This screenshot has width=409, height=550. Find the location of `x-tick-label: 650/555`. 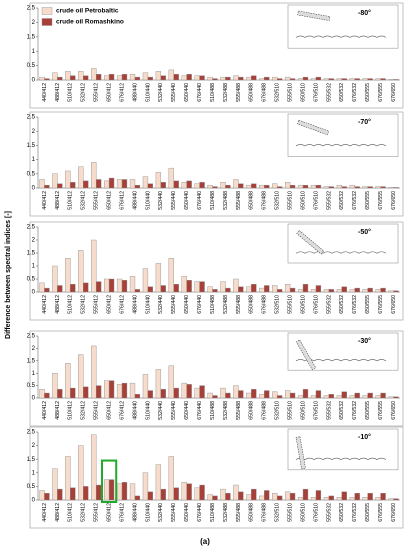

x-tick-label: 650/555 is located at coordinates (368, 92).